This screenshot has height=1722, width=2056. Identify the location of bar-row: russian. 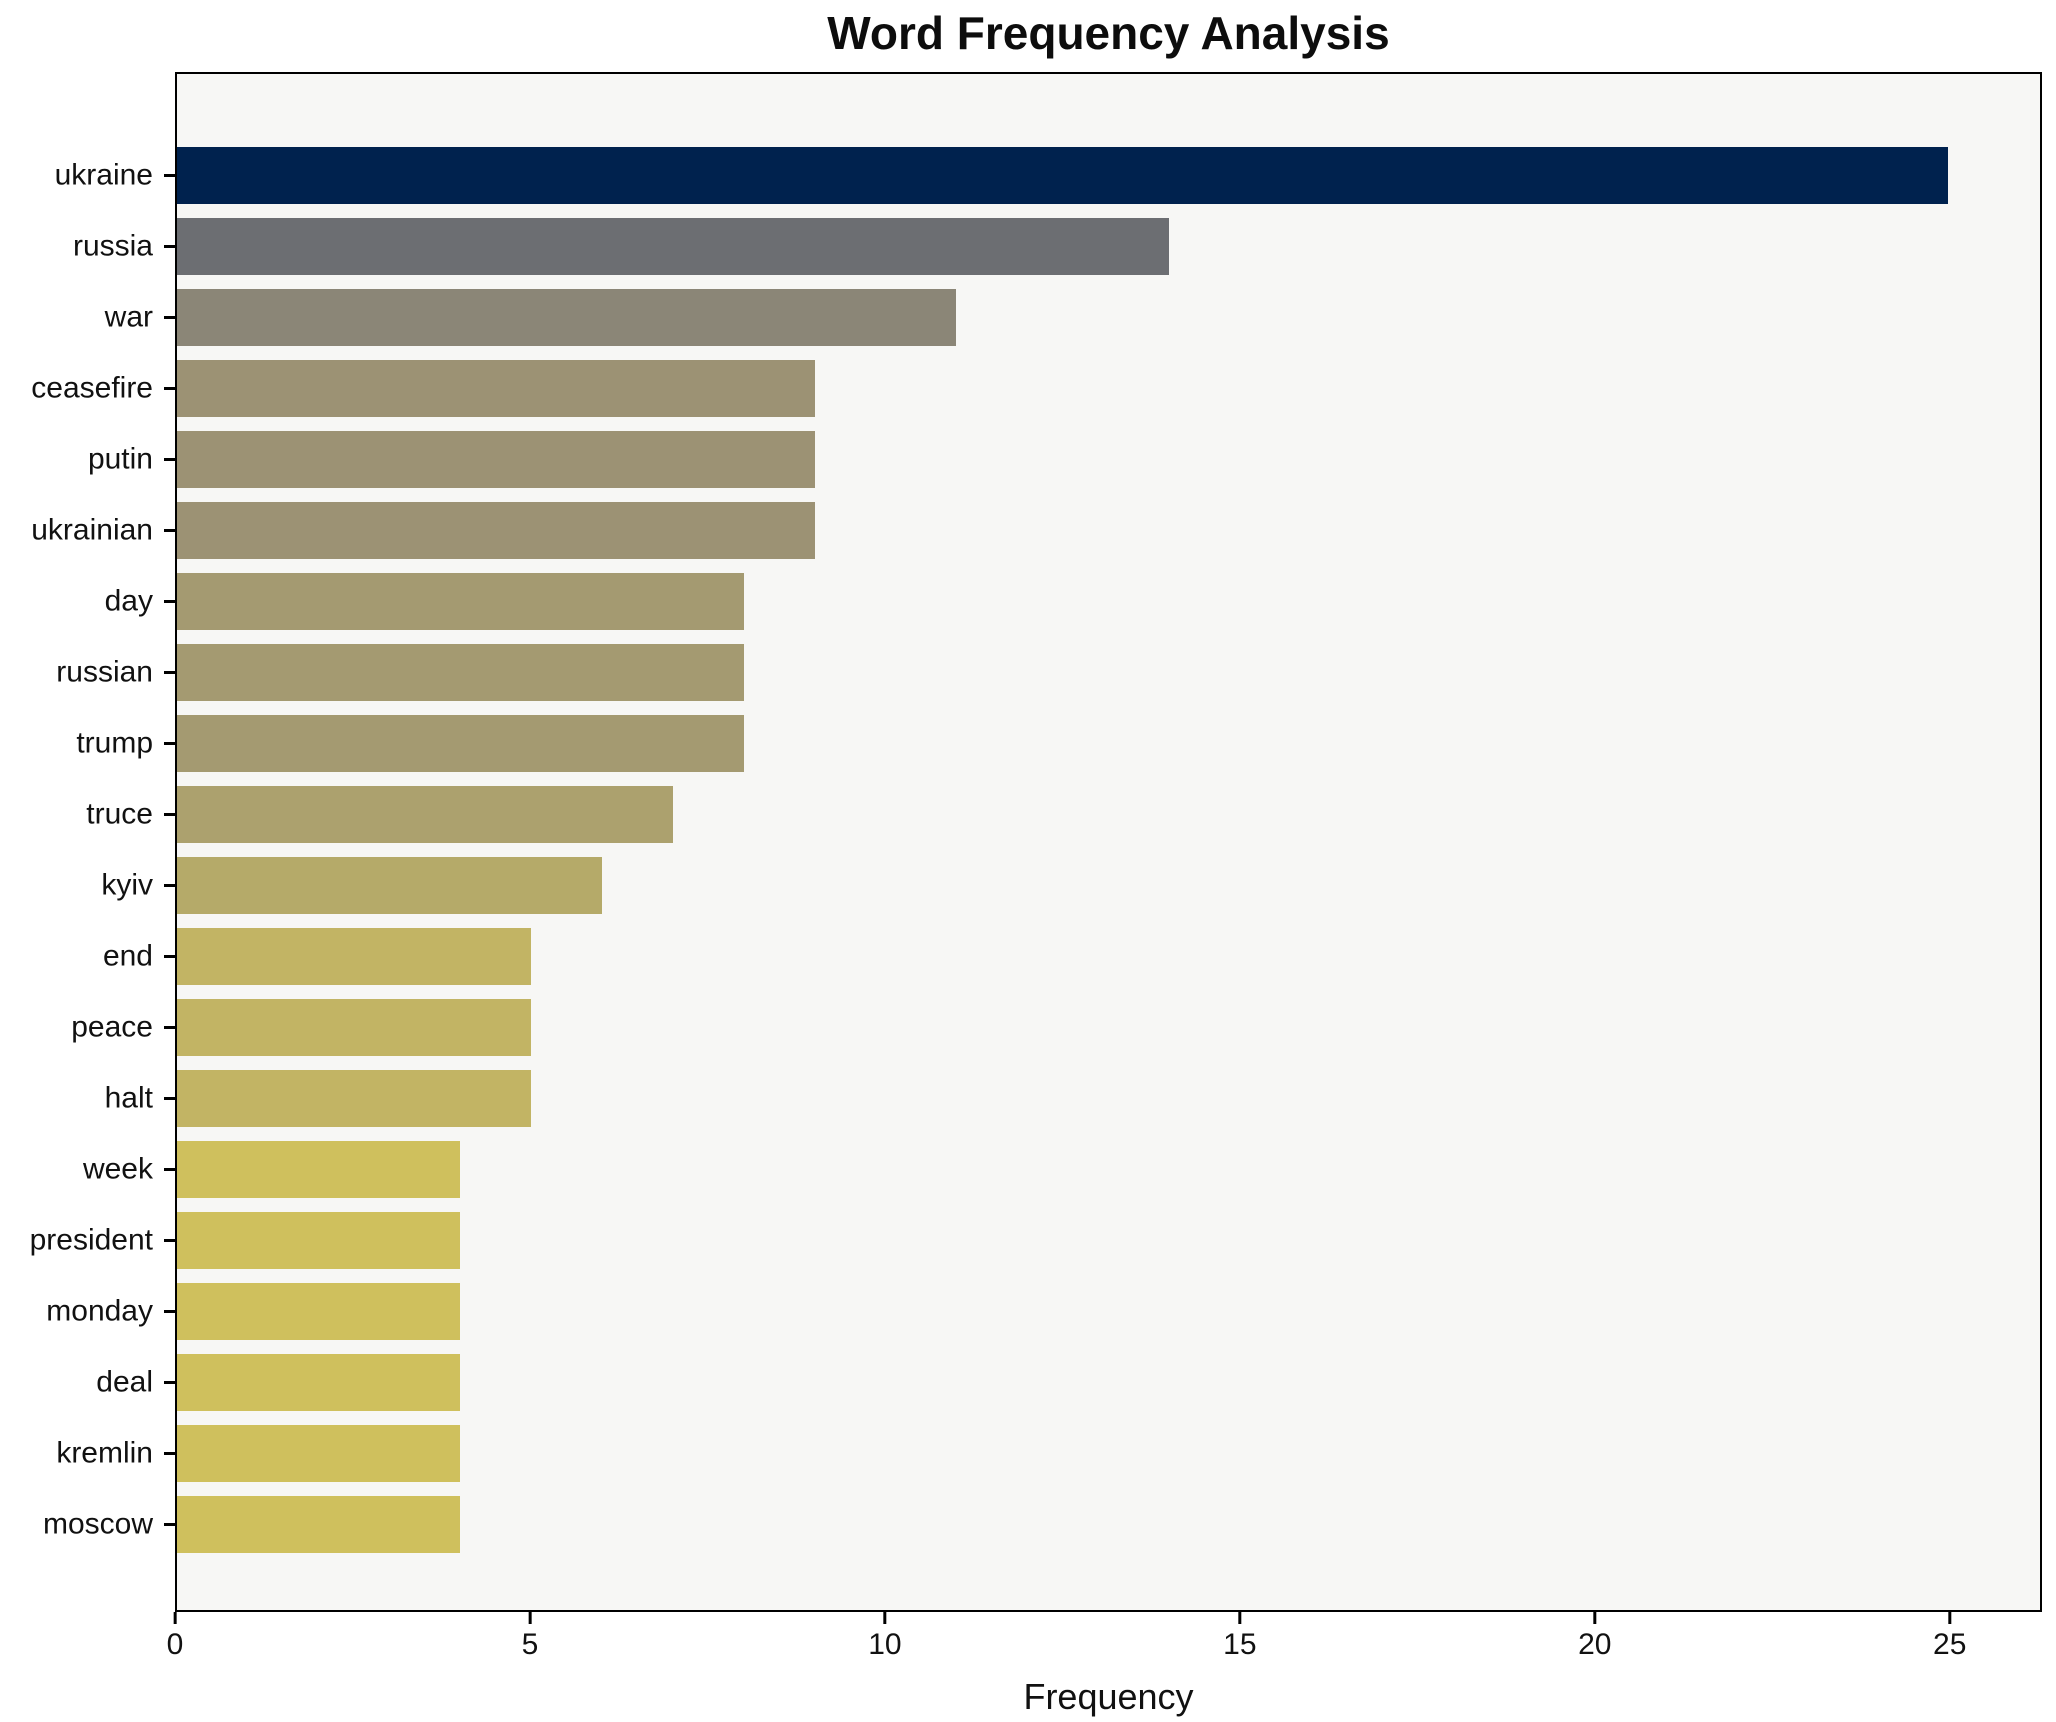
(1048, 672).